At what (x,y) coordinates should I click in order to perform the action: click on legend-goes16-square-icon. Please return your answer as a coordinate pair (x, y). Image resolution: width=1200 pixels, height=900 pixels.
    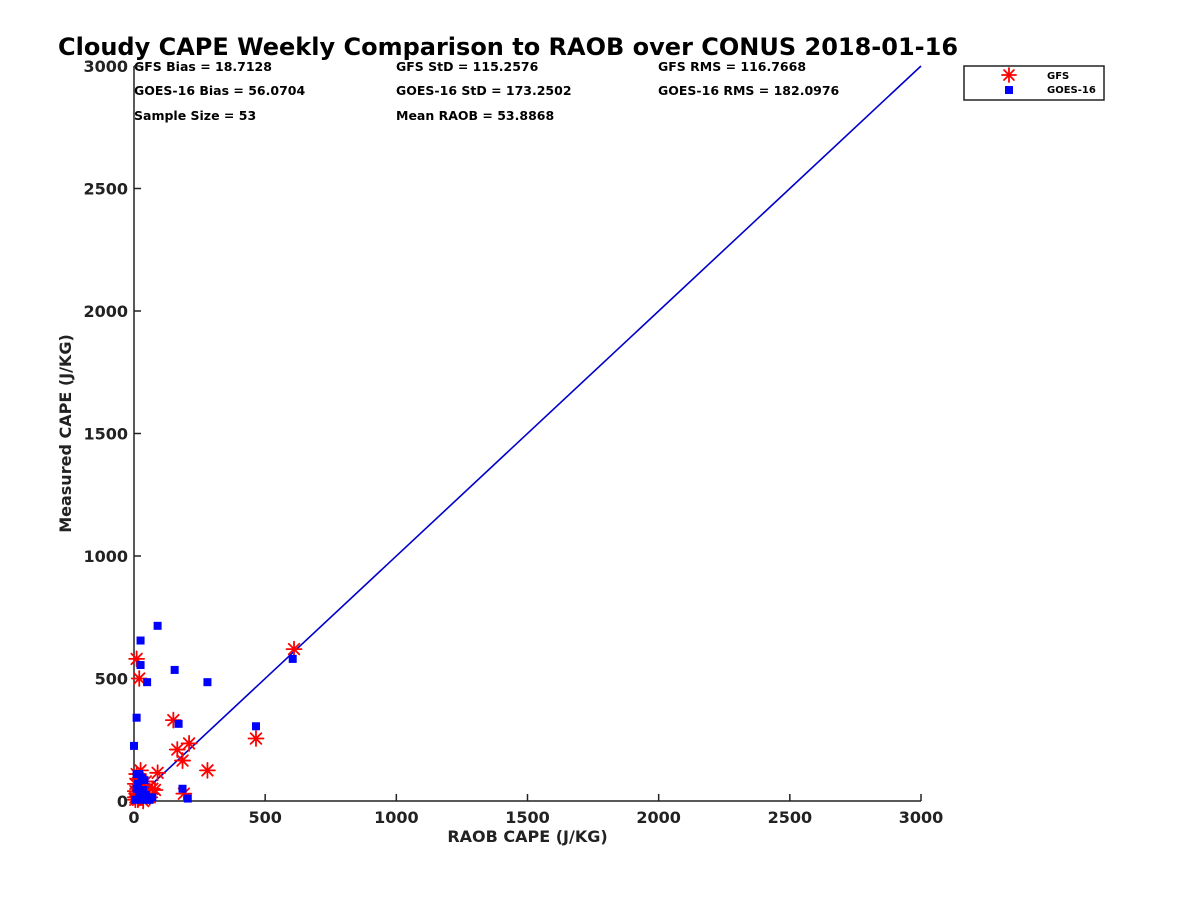
    Looking at the image, I should click on (1009, 90).